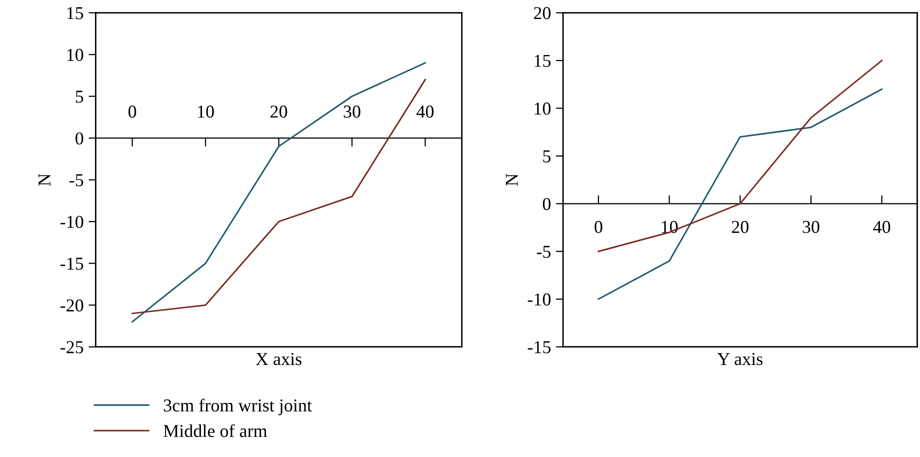 The height and width of the screenshot is (457, 920). Describe the element at coordinates (72, 347) in the screenshot. I see `y-tick-label: -25` at that location.